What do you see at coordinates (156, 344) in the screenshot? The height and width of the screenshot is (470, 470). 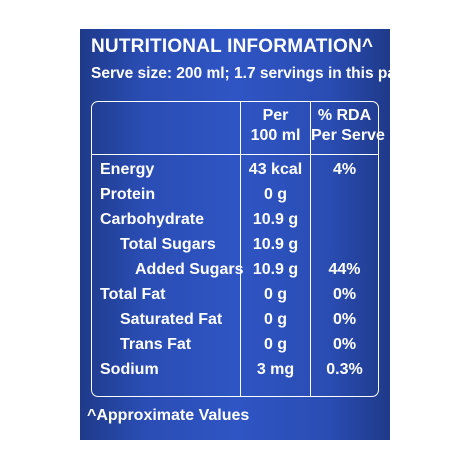 I see `row-trans-fat-label: Trans Fat` at bounding box center [156, 344].